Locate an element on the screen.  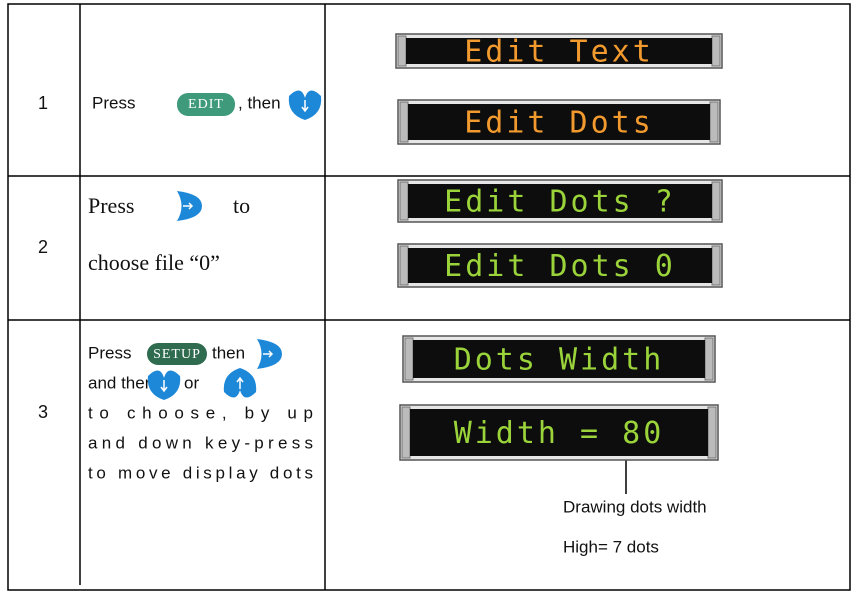
display-text: Edit Dots ? is located at coordinates (560, 202).